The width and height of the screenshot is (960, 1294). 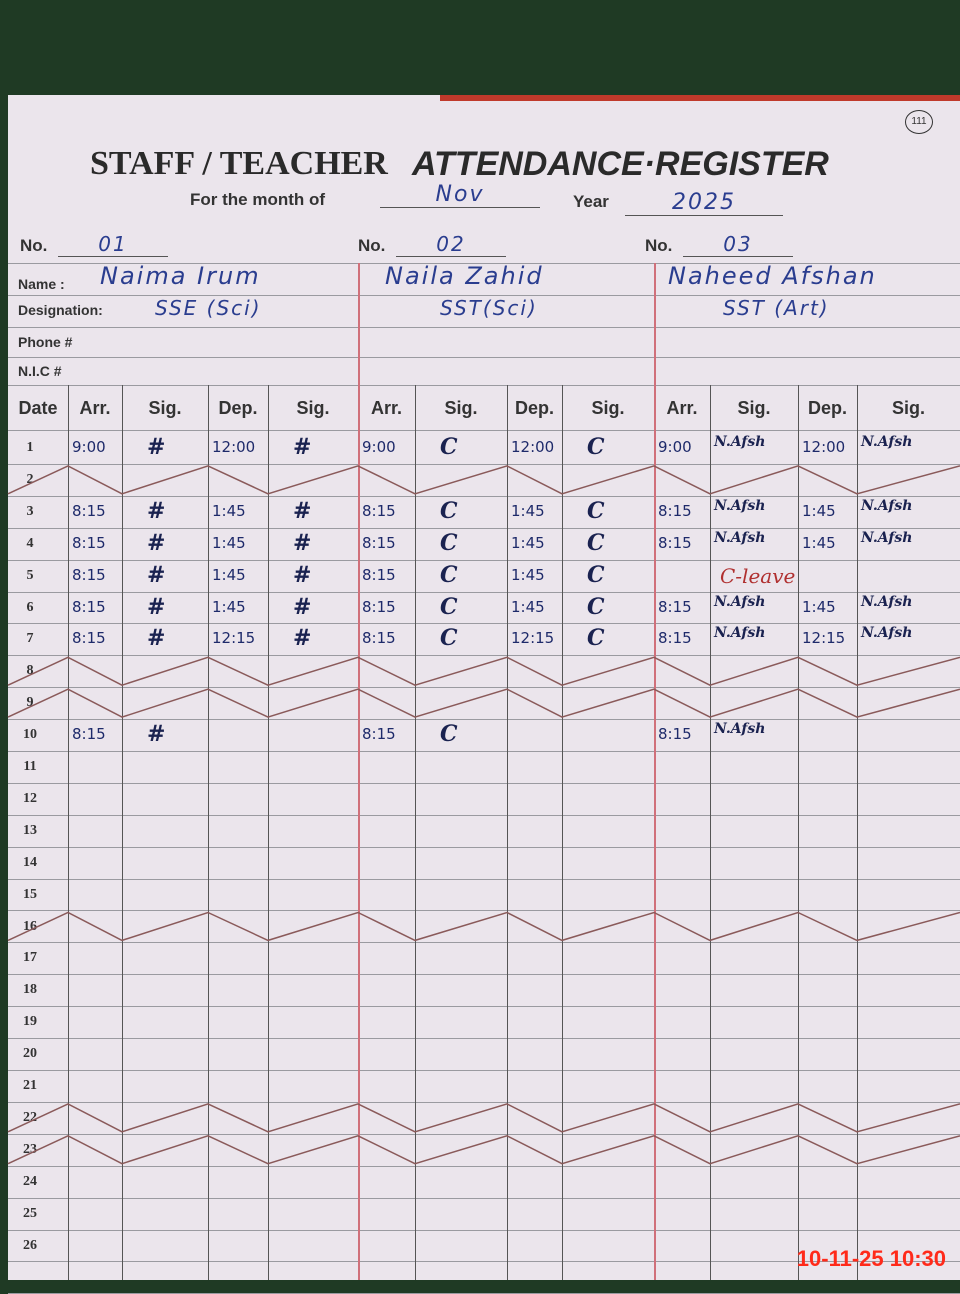 What do you see at coordinates (620, 164) in the screenshot?
I see `title-attendance-register: ATTENDANCE·REGISTER` at bounding box center [620, 164].